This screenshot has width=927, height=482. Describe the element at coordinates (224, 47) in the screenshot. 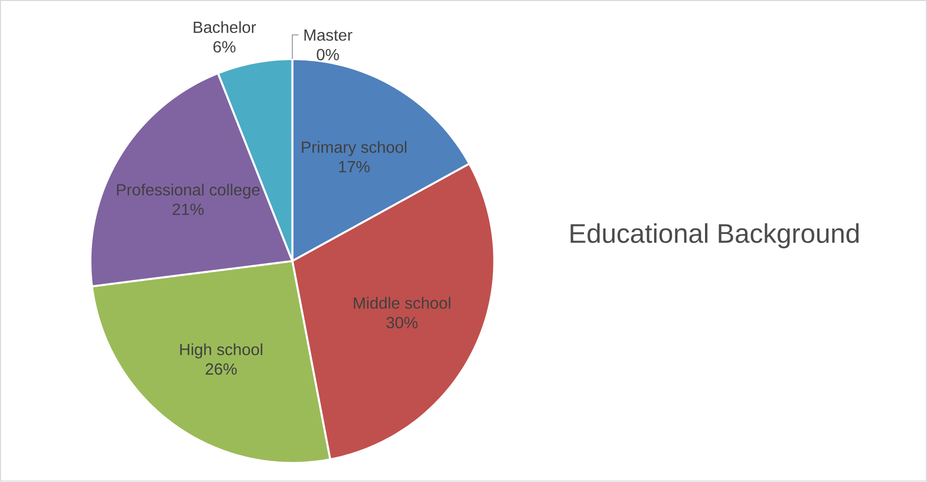

I see `data-label: 6%` at that location.